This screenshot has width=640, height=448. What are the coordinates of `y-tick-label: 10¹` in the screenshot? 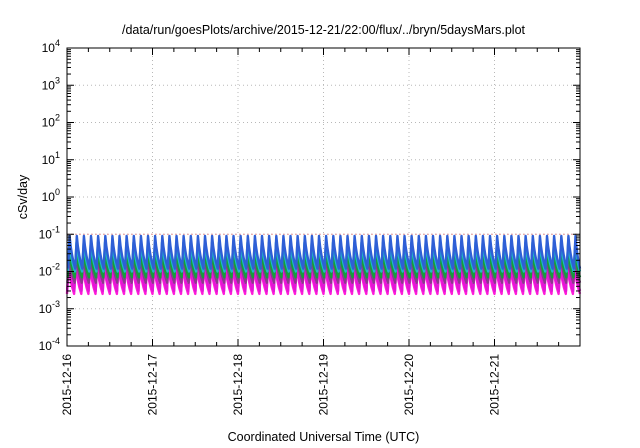 It's located at (51, 158).